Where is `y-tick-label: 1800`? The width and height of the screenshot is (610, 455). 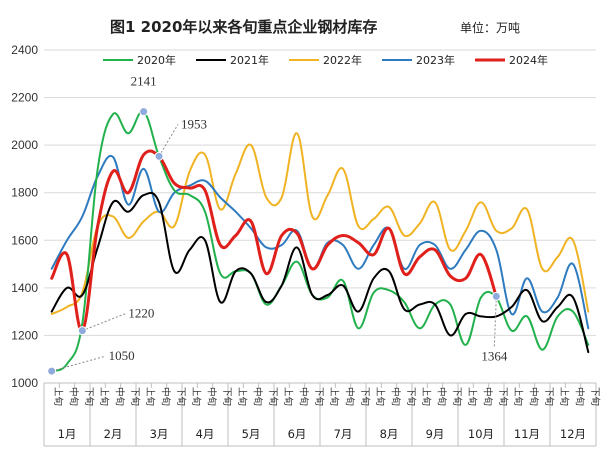 y-tick-label: 1800 is located at coordinates (24, 193).